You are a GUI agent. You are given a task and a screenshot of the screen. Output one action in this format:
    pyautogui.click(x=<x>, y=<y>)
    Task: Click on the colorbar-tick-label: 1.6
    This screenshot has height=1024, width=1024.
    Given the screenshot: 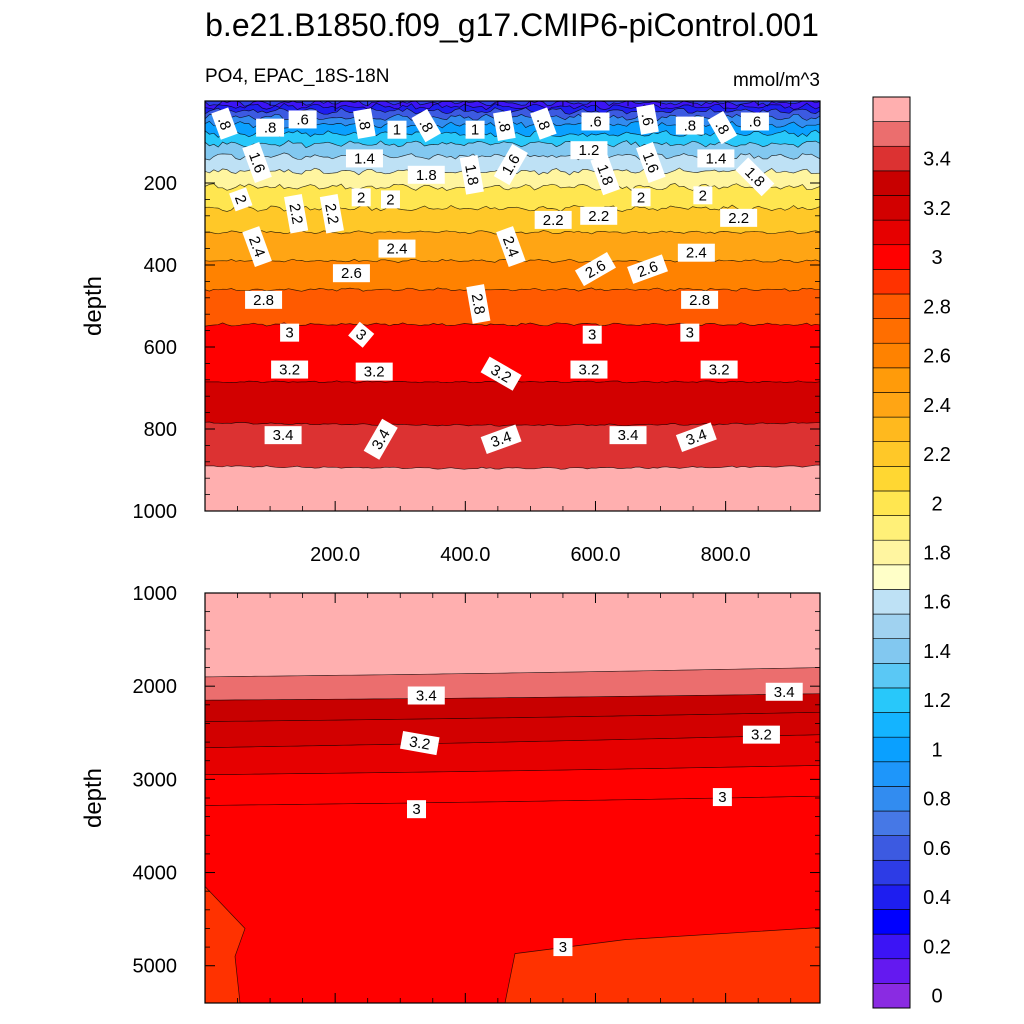 What is the action you would take?
    pyautogui.click(x=937, y=603)
    